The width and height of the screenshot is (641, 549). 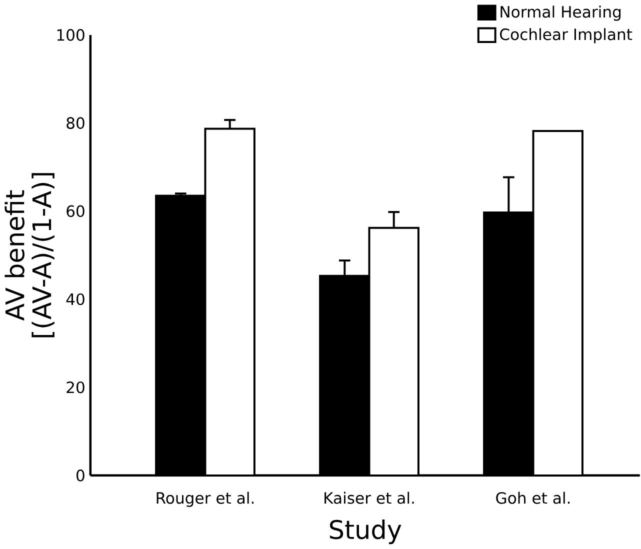 What do you see at coordinates (80, 476) in the screenshot?
I see `y-tick-label: 0` at bounding box center [80, 476].